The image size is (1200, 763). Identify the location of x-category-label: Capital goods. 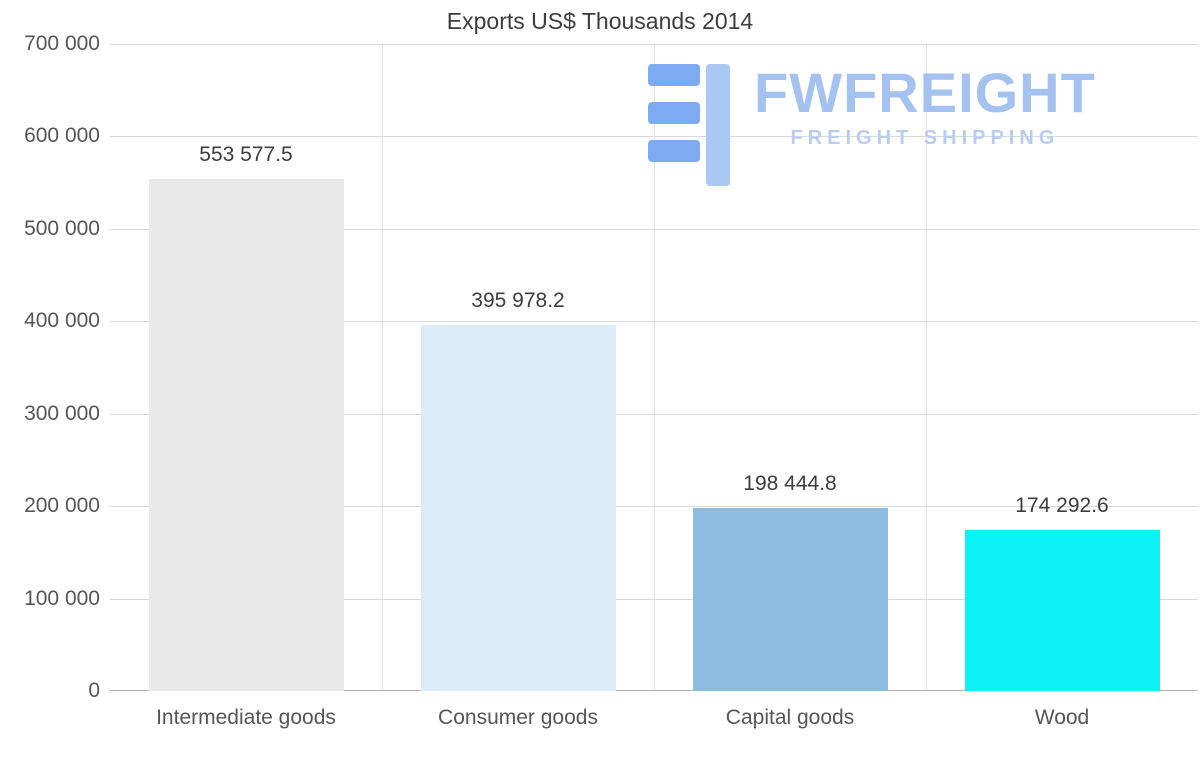
(790, 717).